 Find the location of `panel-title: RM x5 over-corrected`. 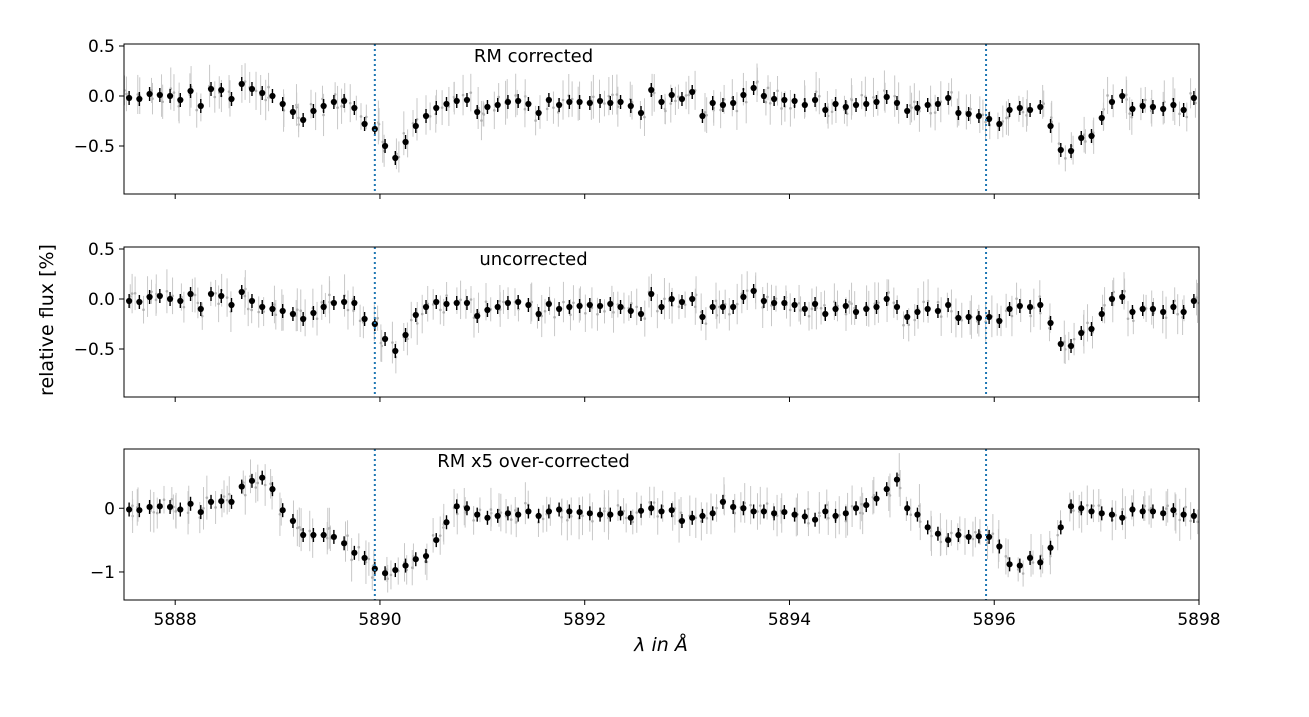

panel-title: RM x5 over-corrected is located at coordinates (533, 461).